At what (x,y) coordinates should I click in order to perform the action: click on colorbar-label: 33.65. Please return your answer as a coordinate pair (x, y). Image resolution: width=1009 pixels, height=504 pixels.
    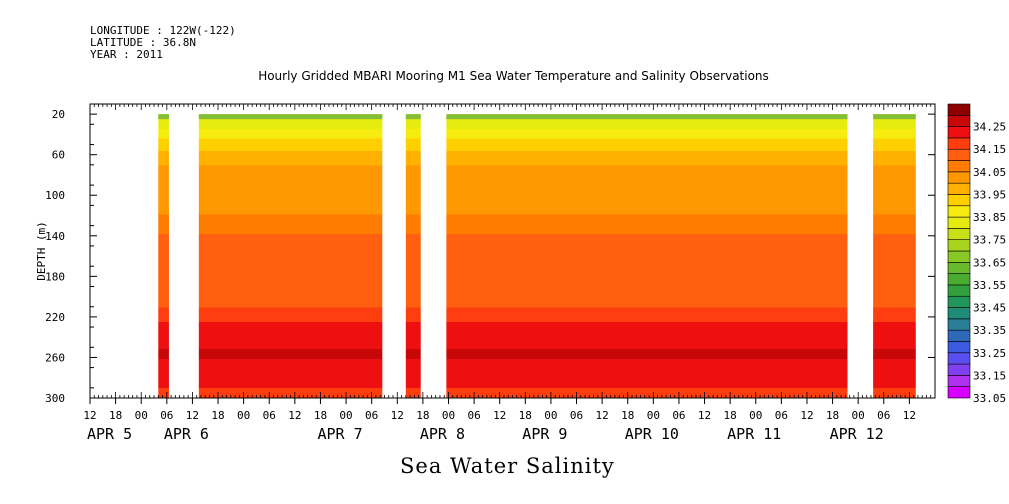
    Looking at the image, I should click on (989, 262).